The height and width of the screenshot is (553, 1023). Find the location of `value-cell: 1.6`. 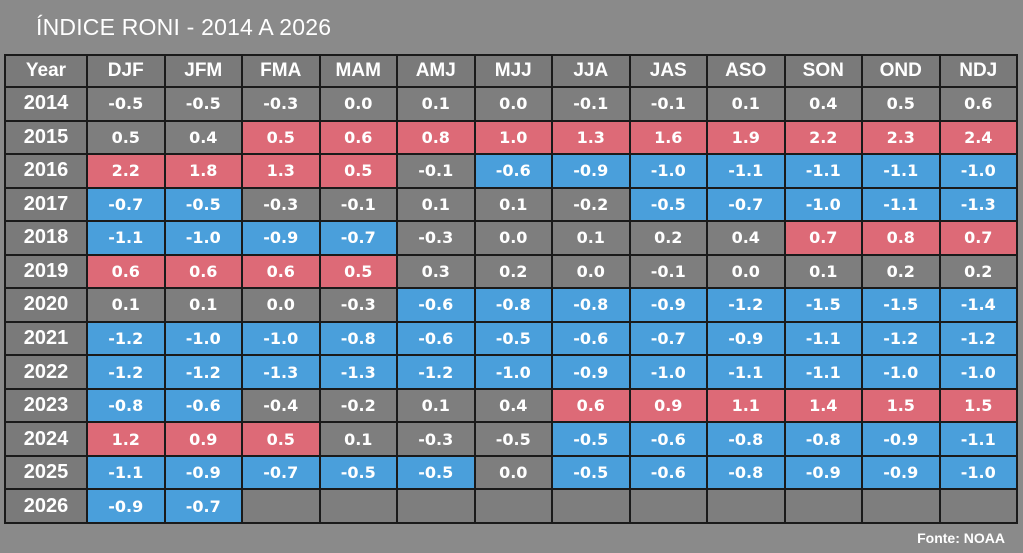

value-cell: 1.6 is located at coordinates (668, 137).